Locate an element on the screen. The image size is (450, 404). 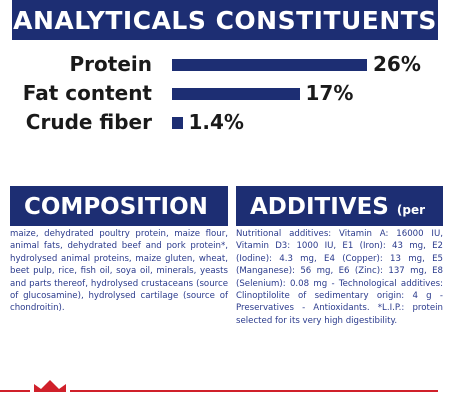
value-label: 1.4% is located at coordinates (216, 122).